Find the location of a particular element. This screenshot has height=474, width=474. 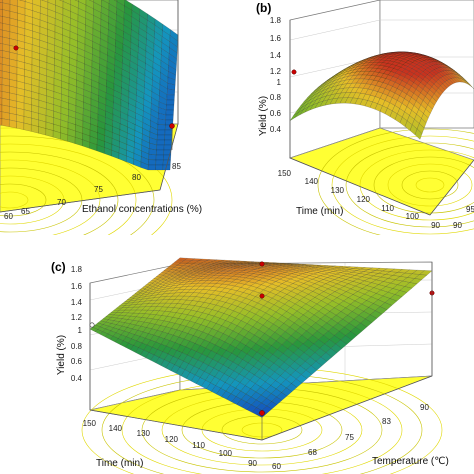

panel-c-y-axis is located at coordinates (176, 425).